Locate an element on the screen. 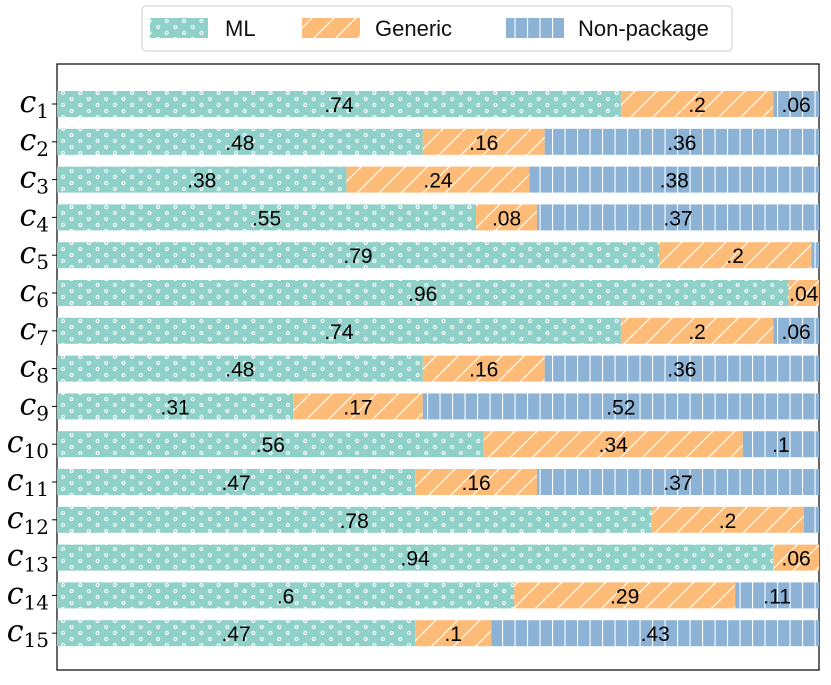 This screenshot has height=685, width=831. bar-c14-non-package is located at coordinates (777, 595).